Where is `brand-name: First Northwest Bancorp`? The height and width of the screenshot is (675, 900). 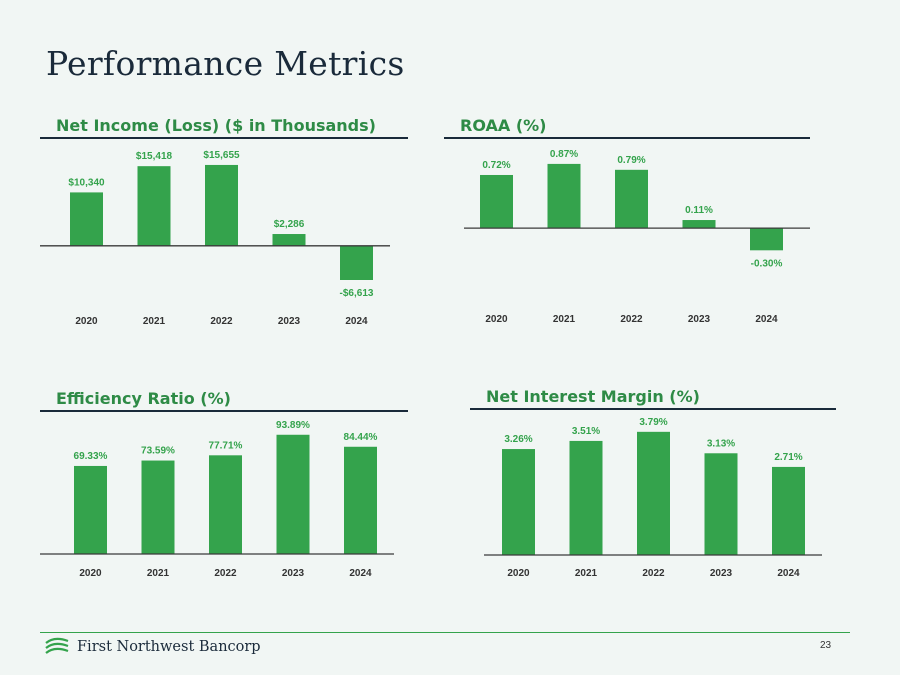
brand-name: First Northwest Bancorp is located at coordinates (169, 647).